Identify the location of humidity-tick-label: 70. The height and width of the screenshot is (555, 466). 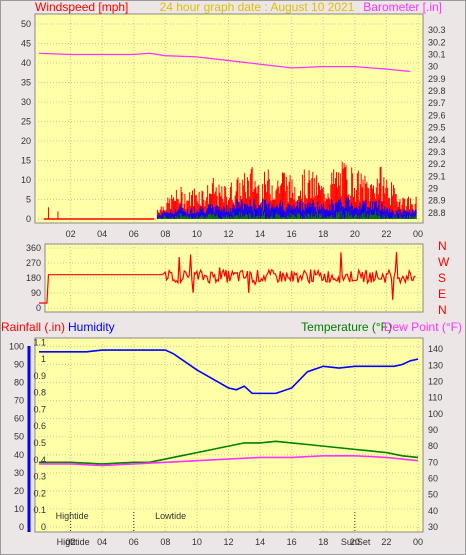
(19, 401).